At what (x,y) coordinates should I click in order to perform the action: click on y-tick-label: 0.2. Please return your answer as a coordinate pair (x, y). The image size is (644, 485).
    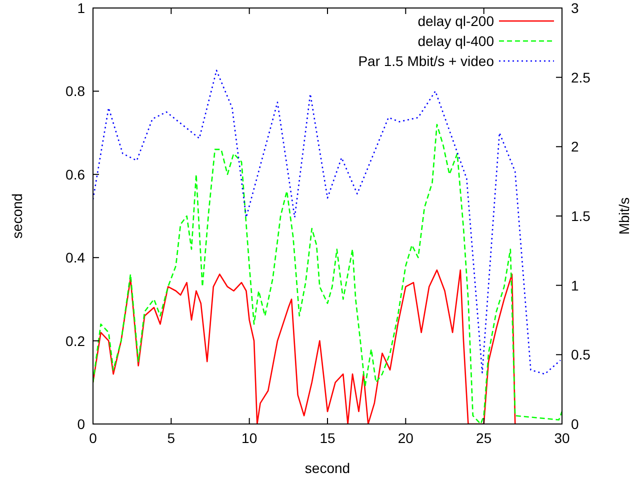
    Looking at the image, I should click on (76, 340).